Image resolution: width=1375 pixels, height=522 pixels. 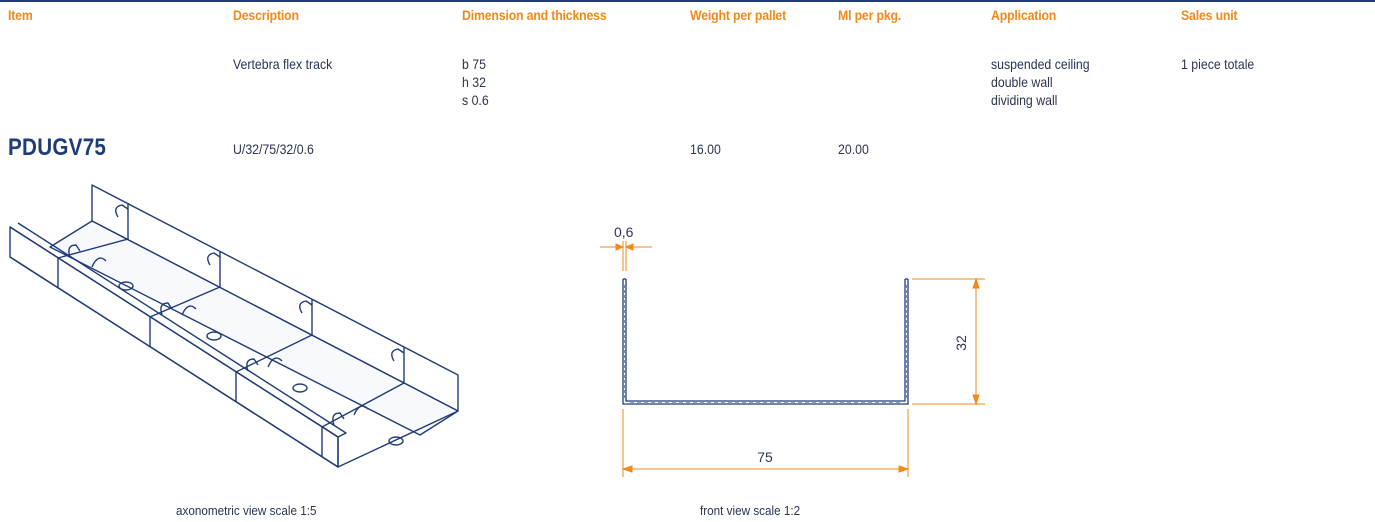 I want to click on header-description: Description, so click(x=266, y=15).